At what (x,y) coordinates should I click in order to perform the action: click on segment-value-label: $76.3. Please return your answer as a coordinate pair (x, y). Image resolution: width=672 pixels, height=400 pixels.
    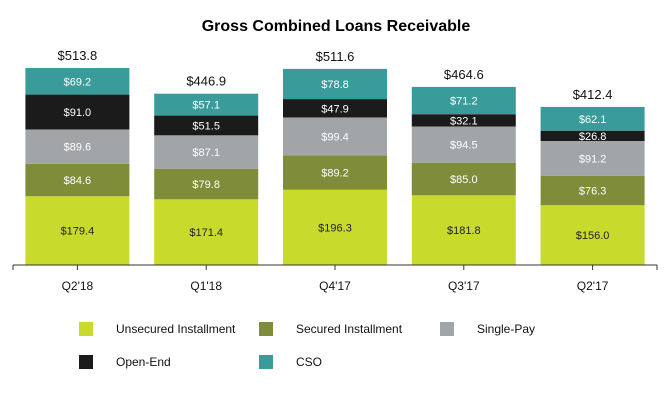
    Looking at the image, I should click on (593, 192).